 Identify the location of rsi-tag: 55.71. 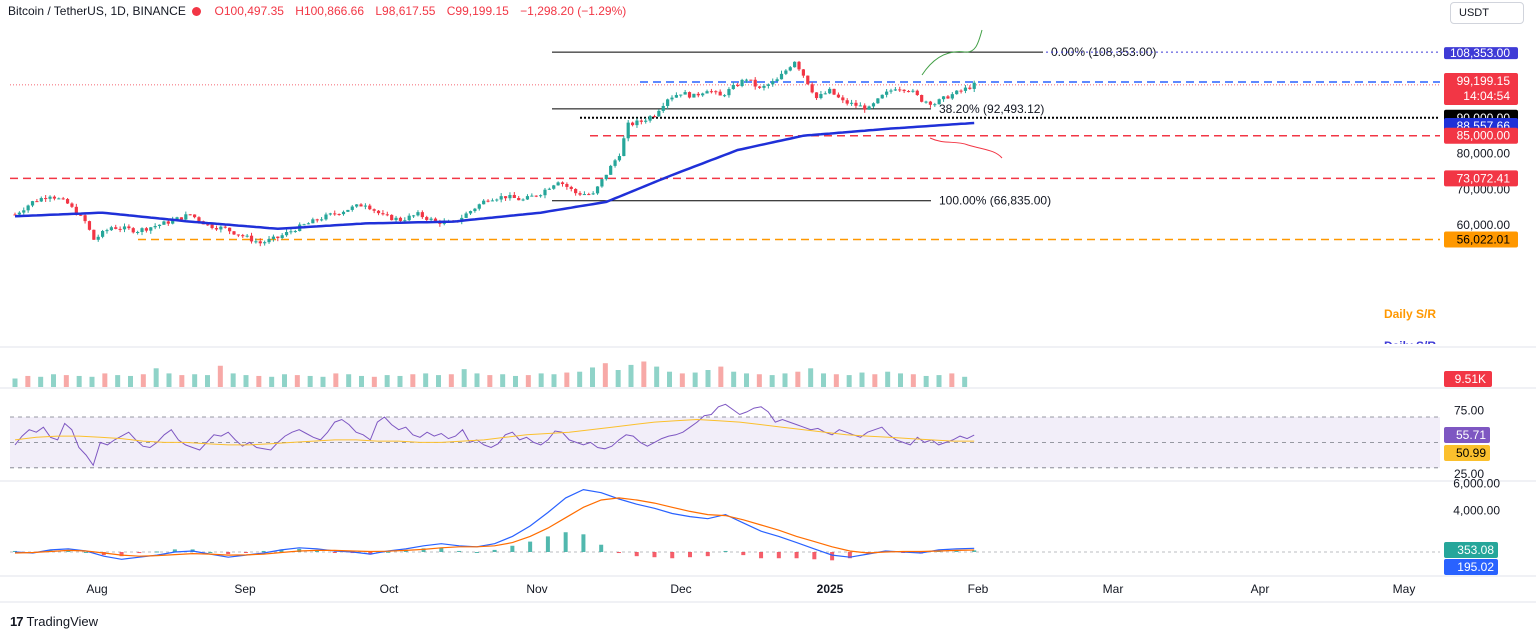
(1471, 435).